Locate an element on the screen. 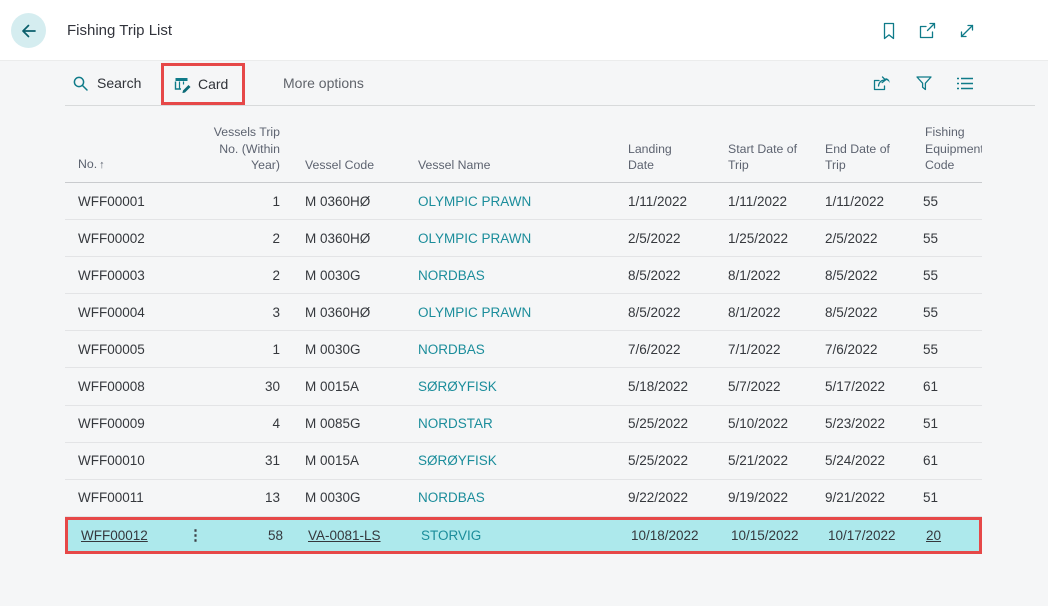 The width and height of the screenshot is (1048, 606). column-header-start-date: Start Date of Trip is located at coordinates (763, 156).